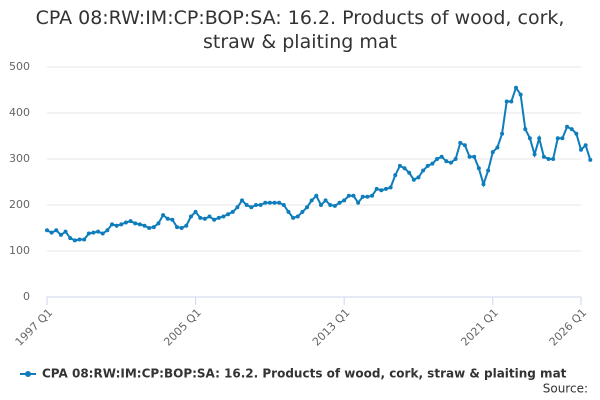  Describe the element at coordinates (182, 327) in the screenshot. I see `x-tick-label: 2005 Q1` at that location.